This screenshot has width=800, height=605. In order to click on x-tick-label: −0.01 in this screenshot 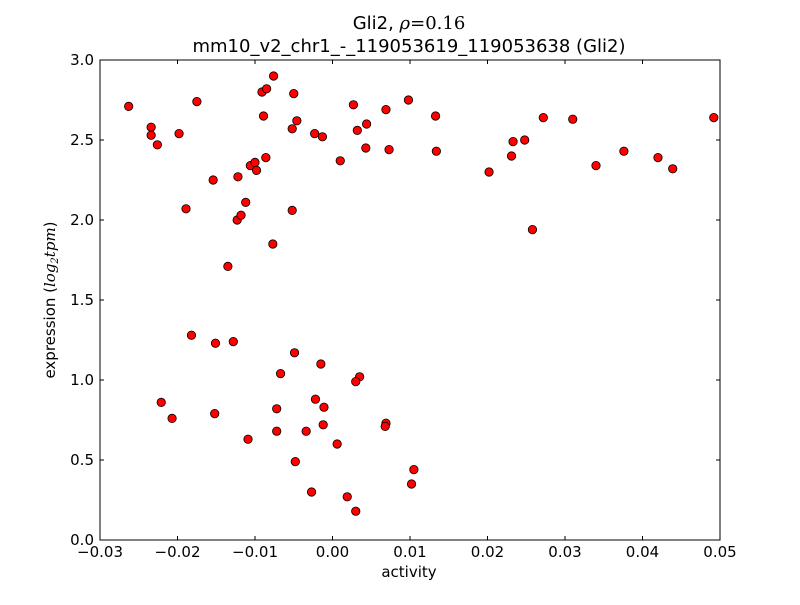, I will do `click(255, 552)`.